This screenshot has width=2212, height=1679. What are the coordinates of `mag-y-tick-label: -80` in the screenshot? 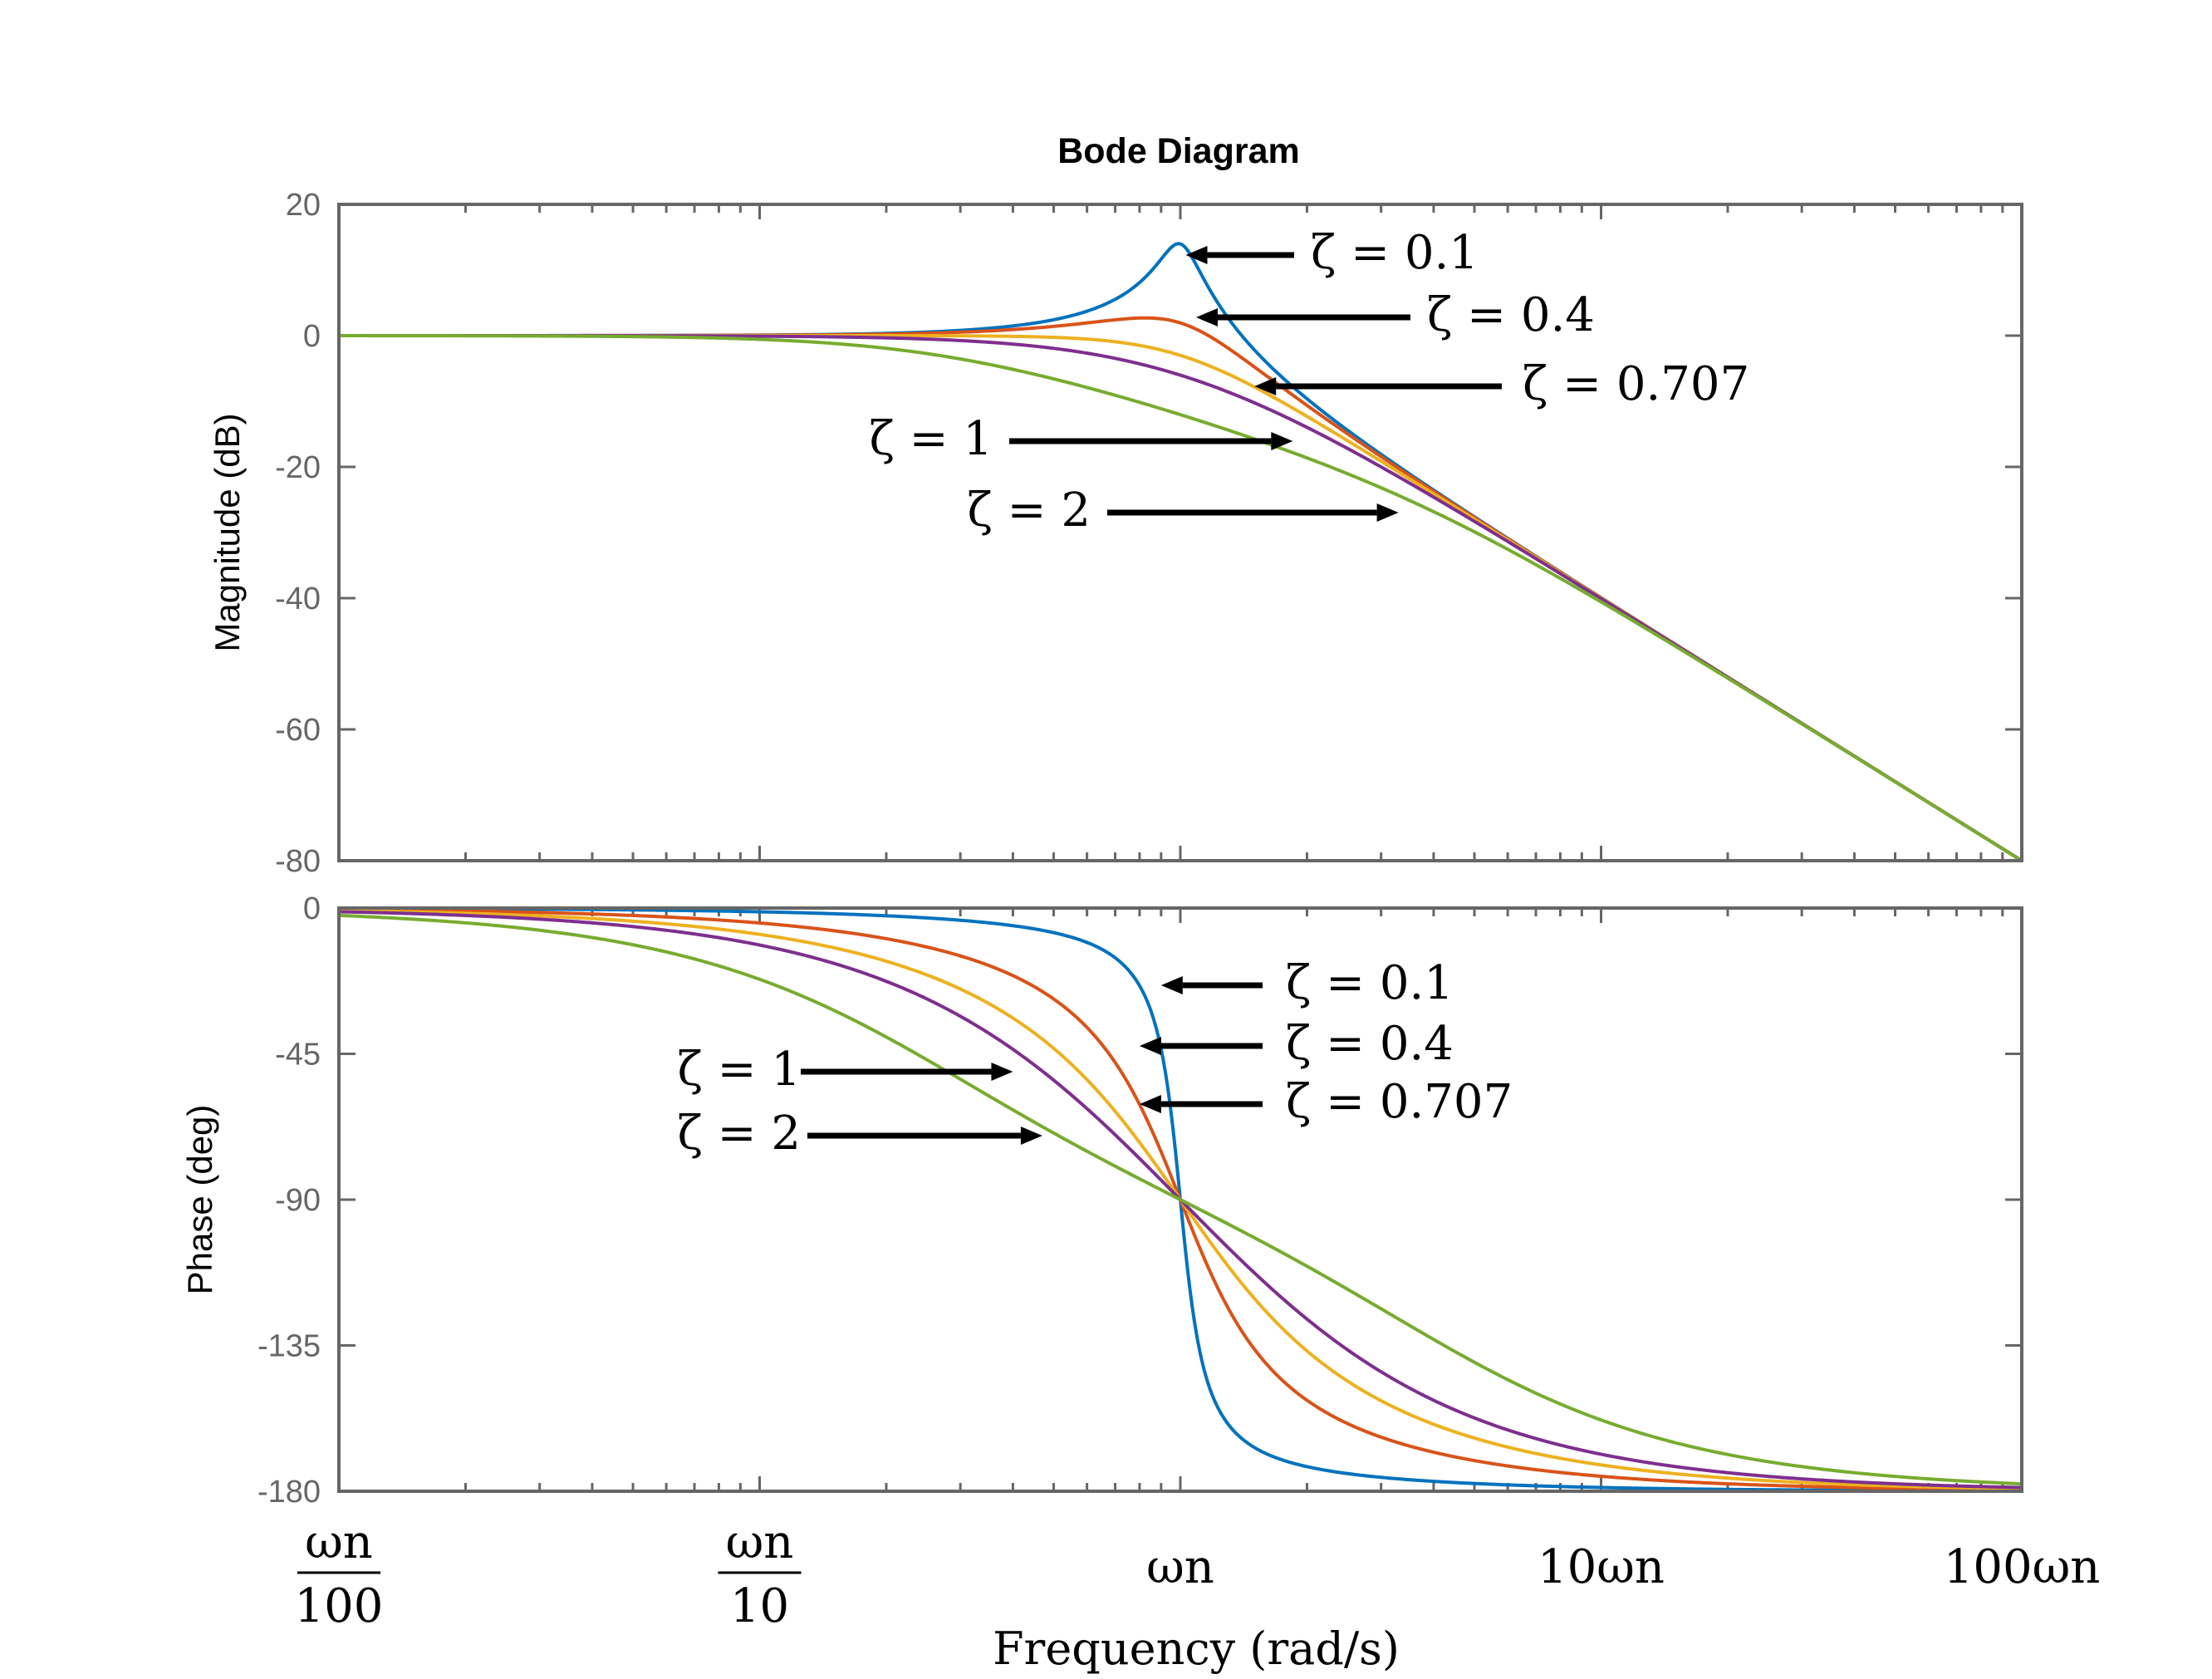 It's located at (298, 861).